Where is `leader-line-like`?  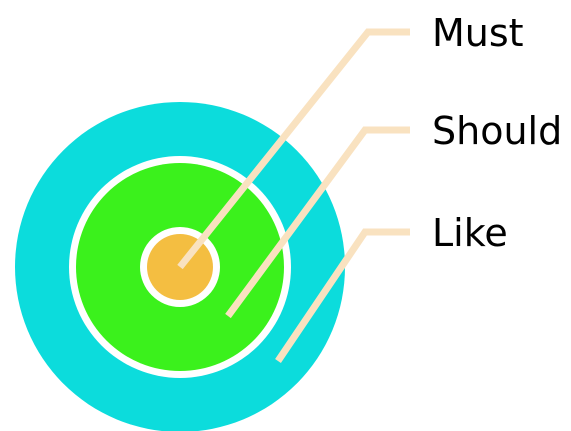
leader-line-like is located at coordinates (342, 295).